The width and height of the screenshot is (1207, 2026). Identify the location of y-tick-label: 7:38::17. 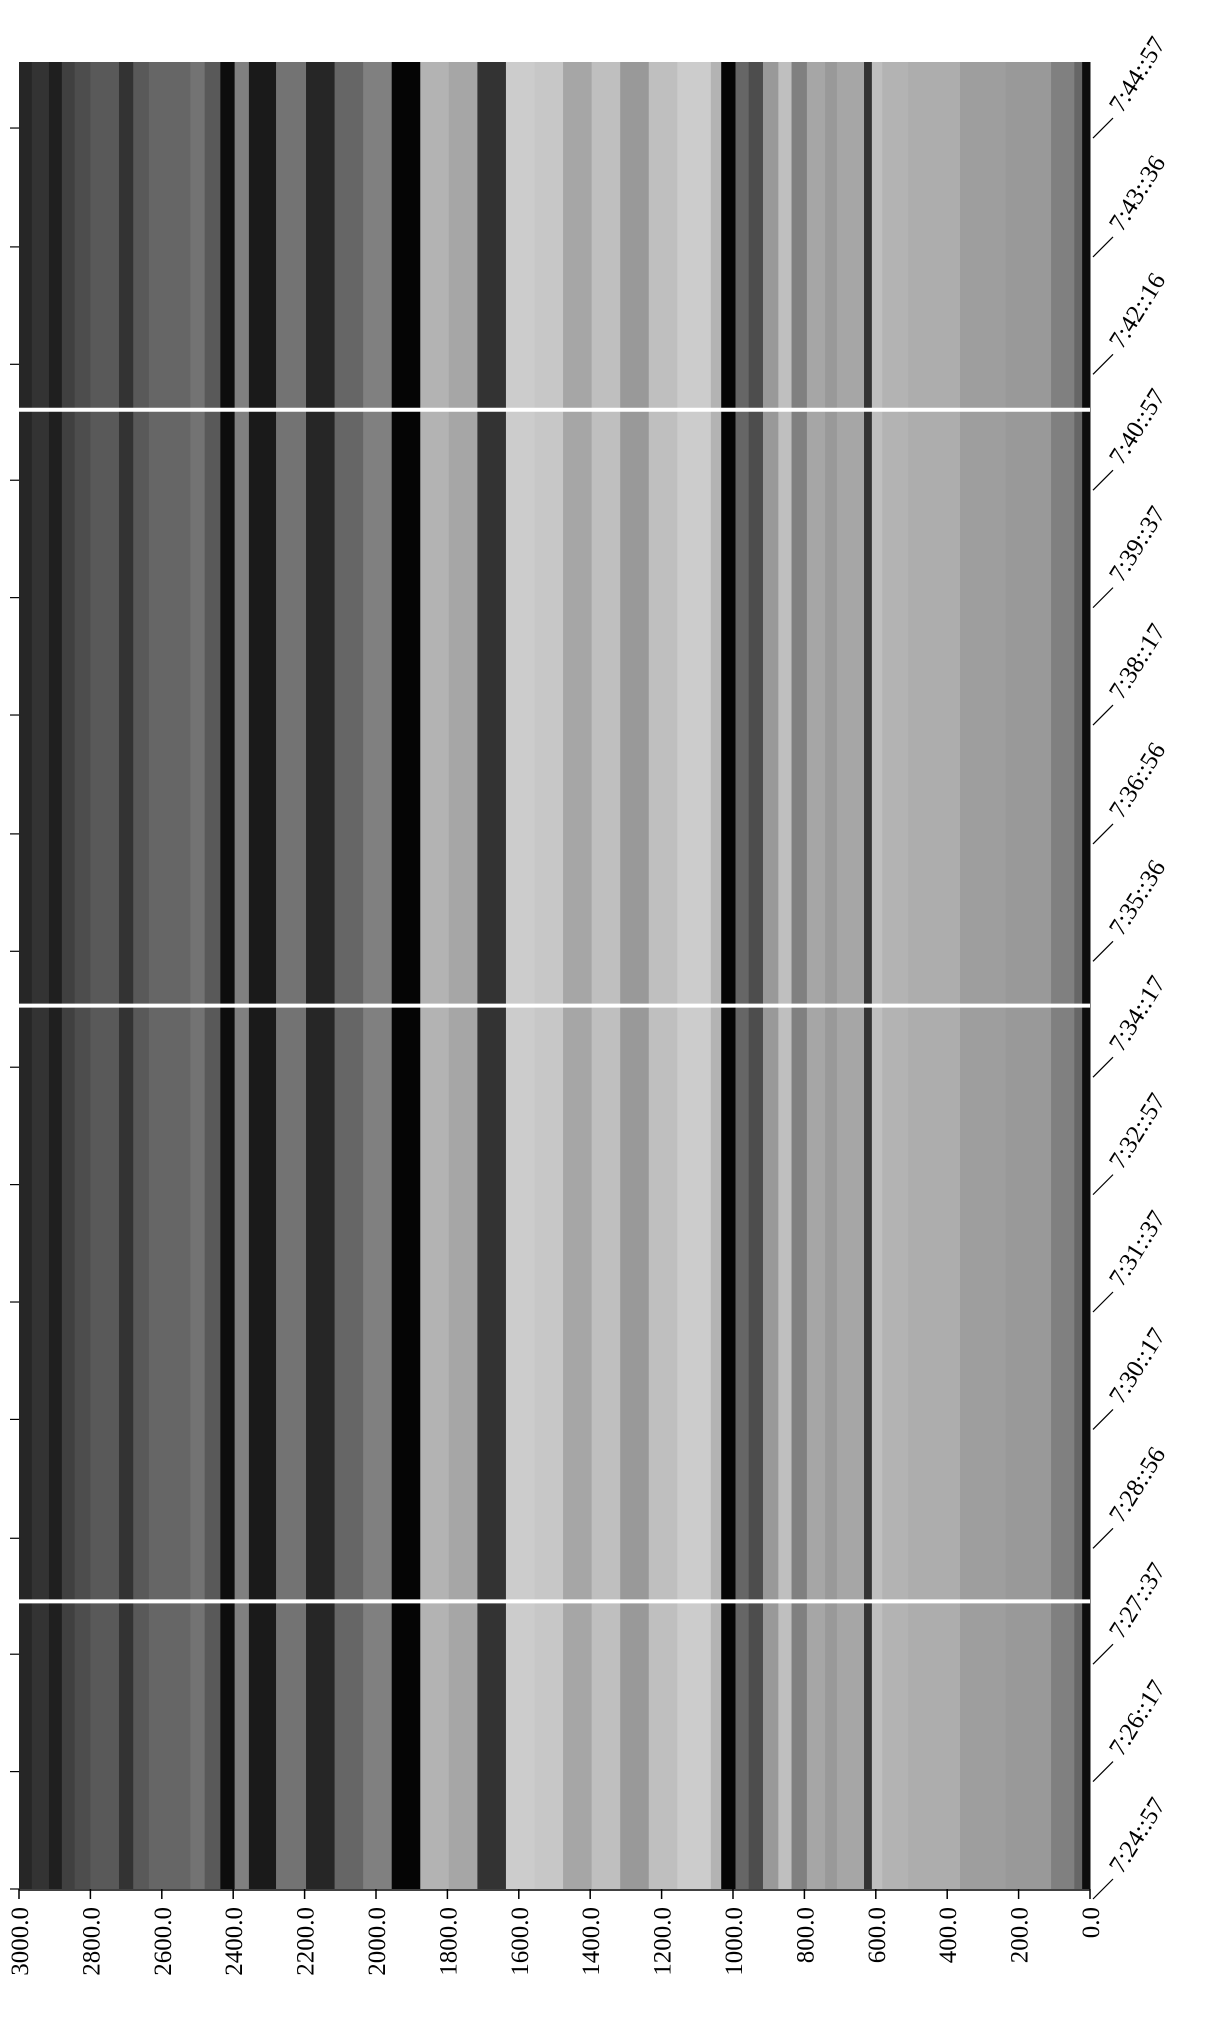
(1137, 661).